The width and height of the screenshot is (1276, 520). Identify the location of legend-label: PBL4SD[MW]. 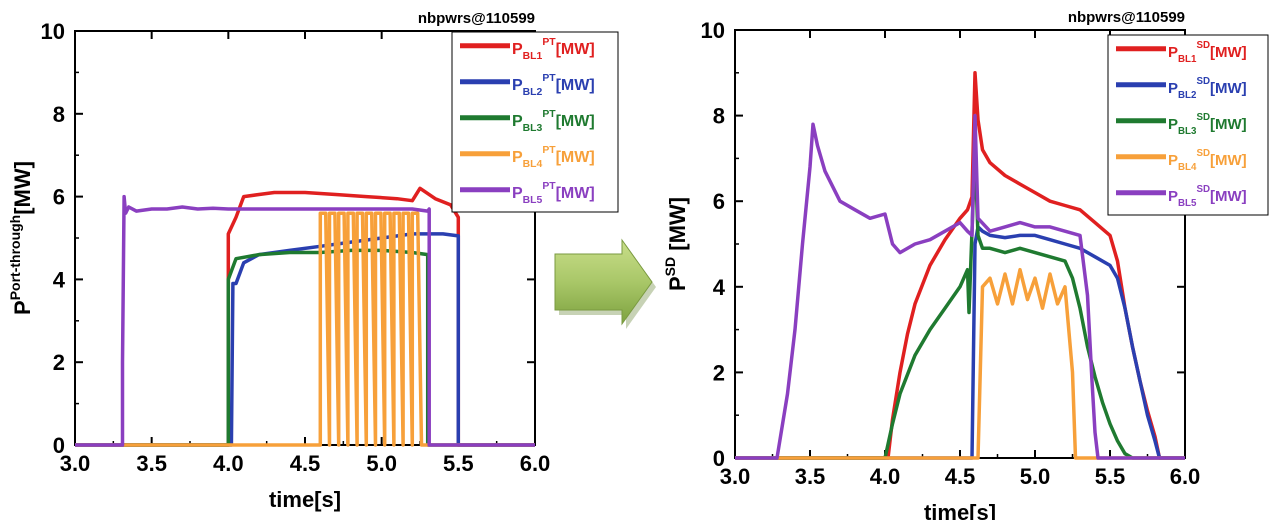
(1207, 160).